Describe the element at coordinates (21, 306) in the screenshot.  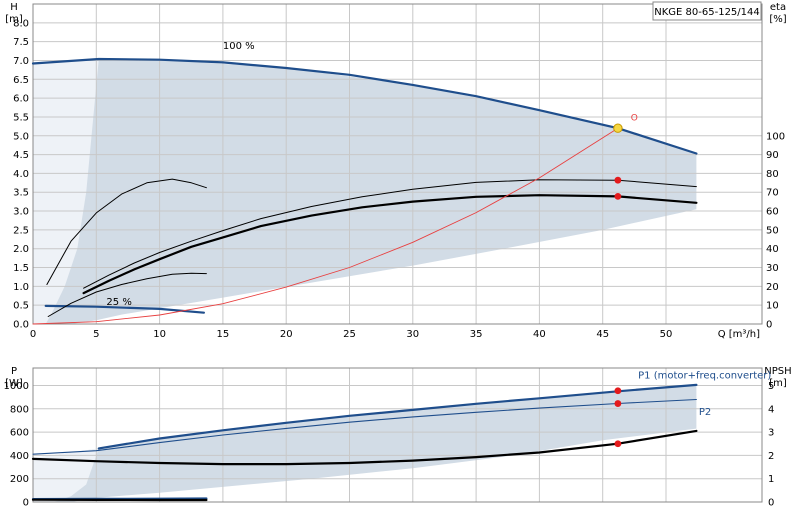
I see `upper-y-tick-label: 0.5` at that location.